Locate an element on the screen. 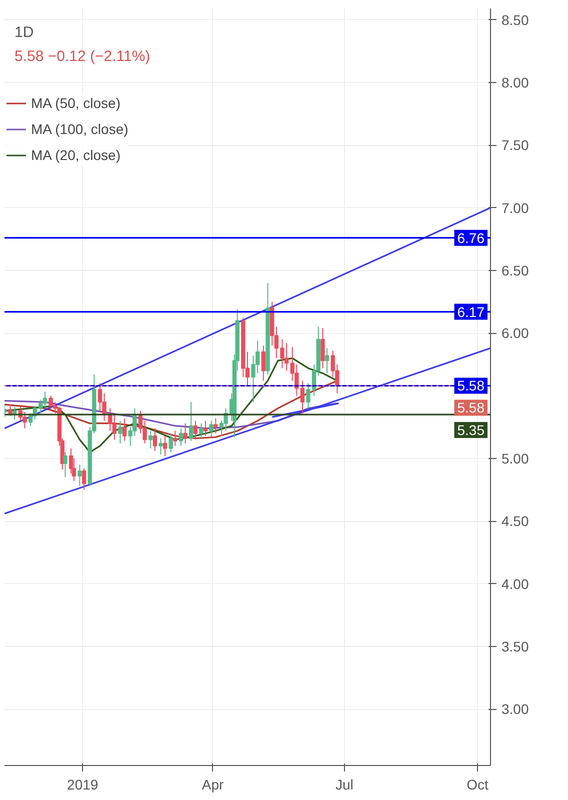 The width and height of the screenshot is (568, 800). x-tick-label: Apr is located at coordinates (213, 784).